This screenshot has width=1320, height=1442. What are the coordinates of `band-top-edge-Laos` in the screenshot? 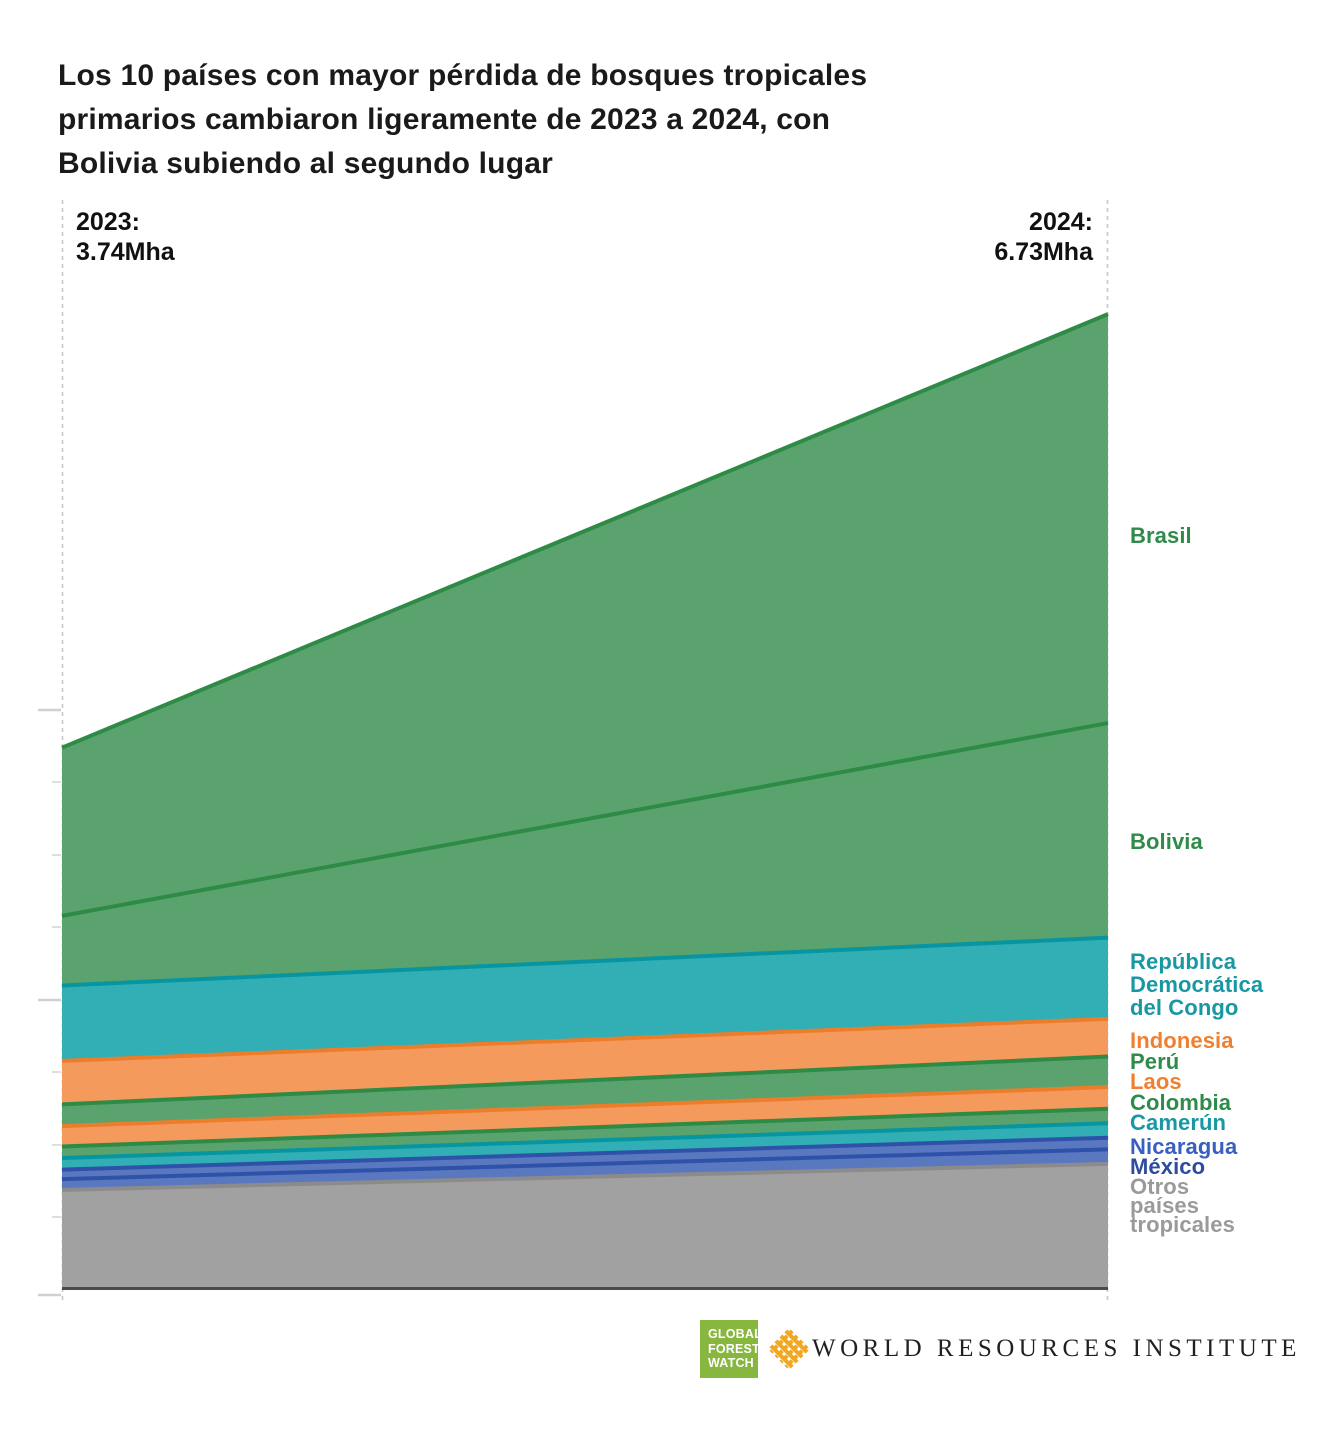 It's located at (585, 1107).